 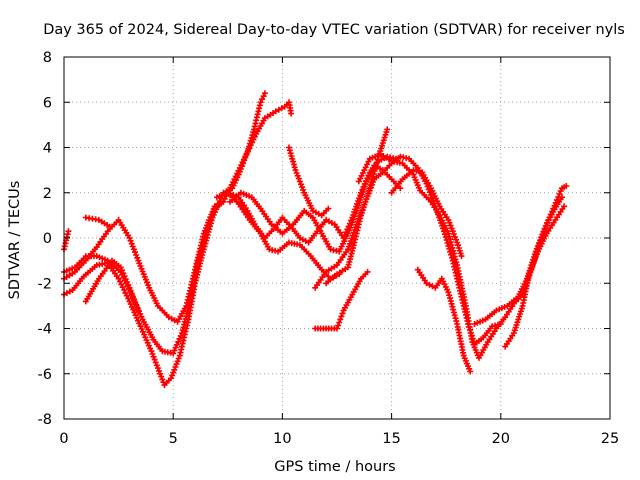 What do you see at coordinates (47, 58) in the screenshot?
I see `y-tick-label: 8` at bounding box center [47, 58].